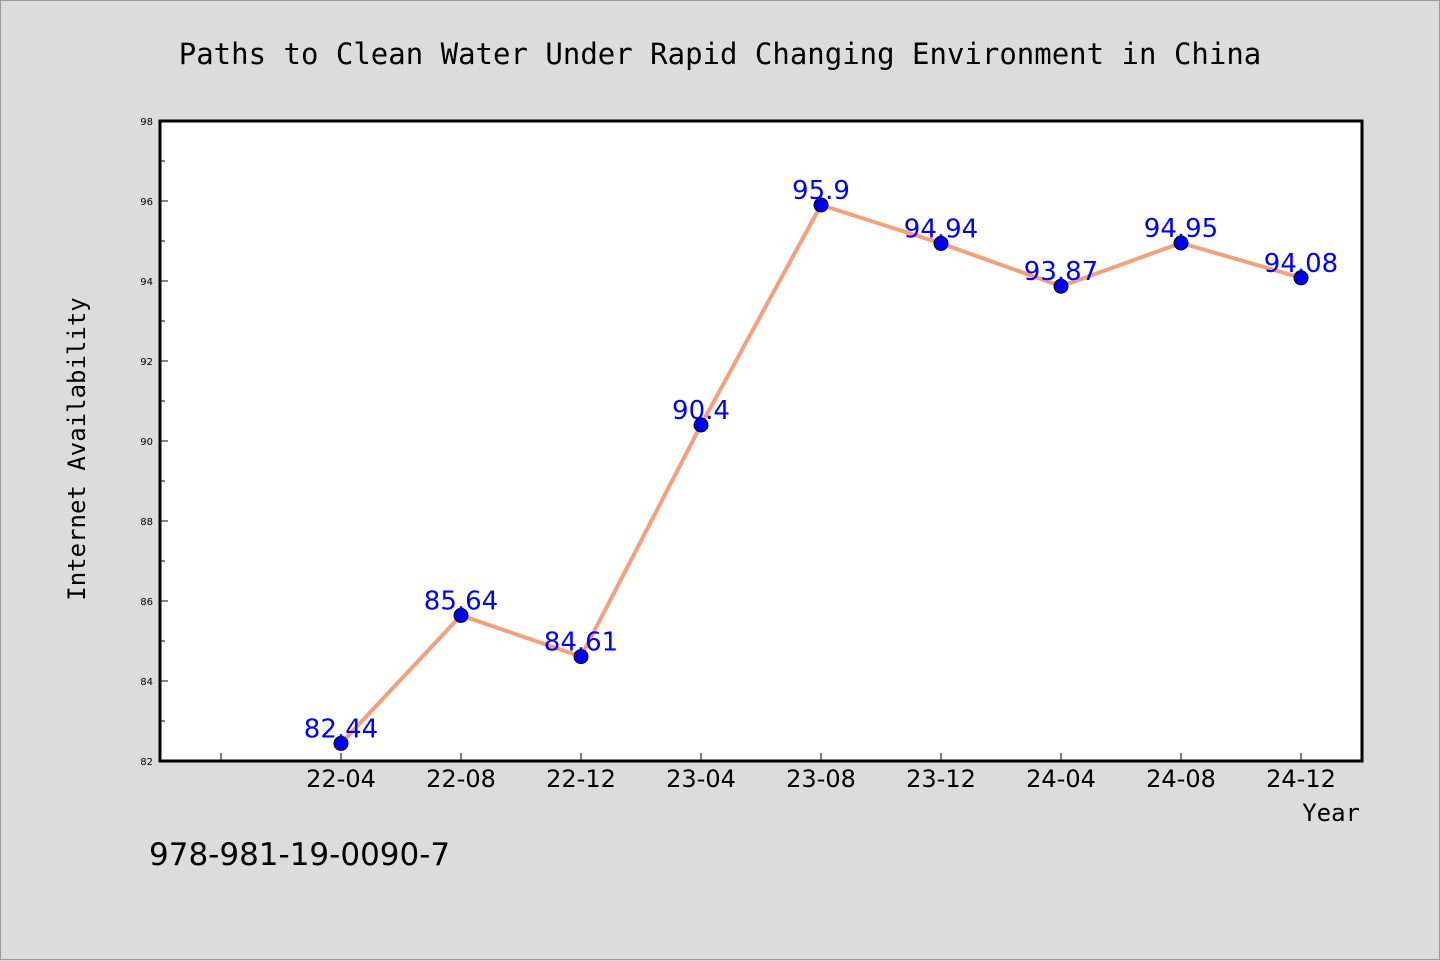 The width and height of the screenshot is (1440, 961). Describe the element at coordinates (701, 411) in the screenshot. I see `data-label: 90.4` at that location.